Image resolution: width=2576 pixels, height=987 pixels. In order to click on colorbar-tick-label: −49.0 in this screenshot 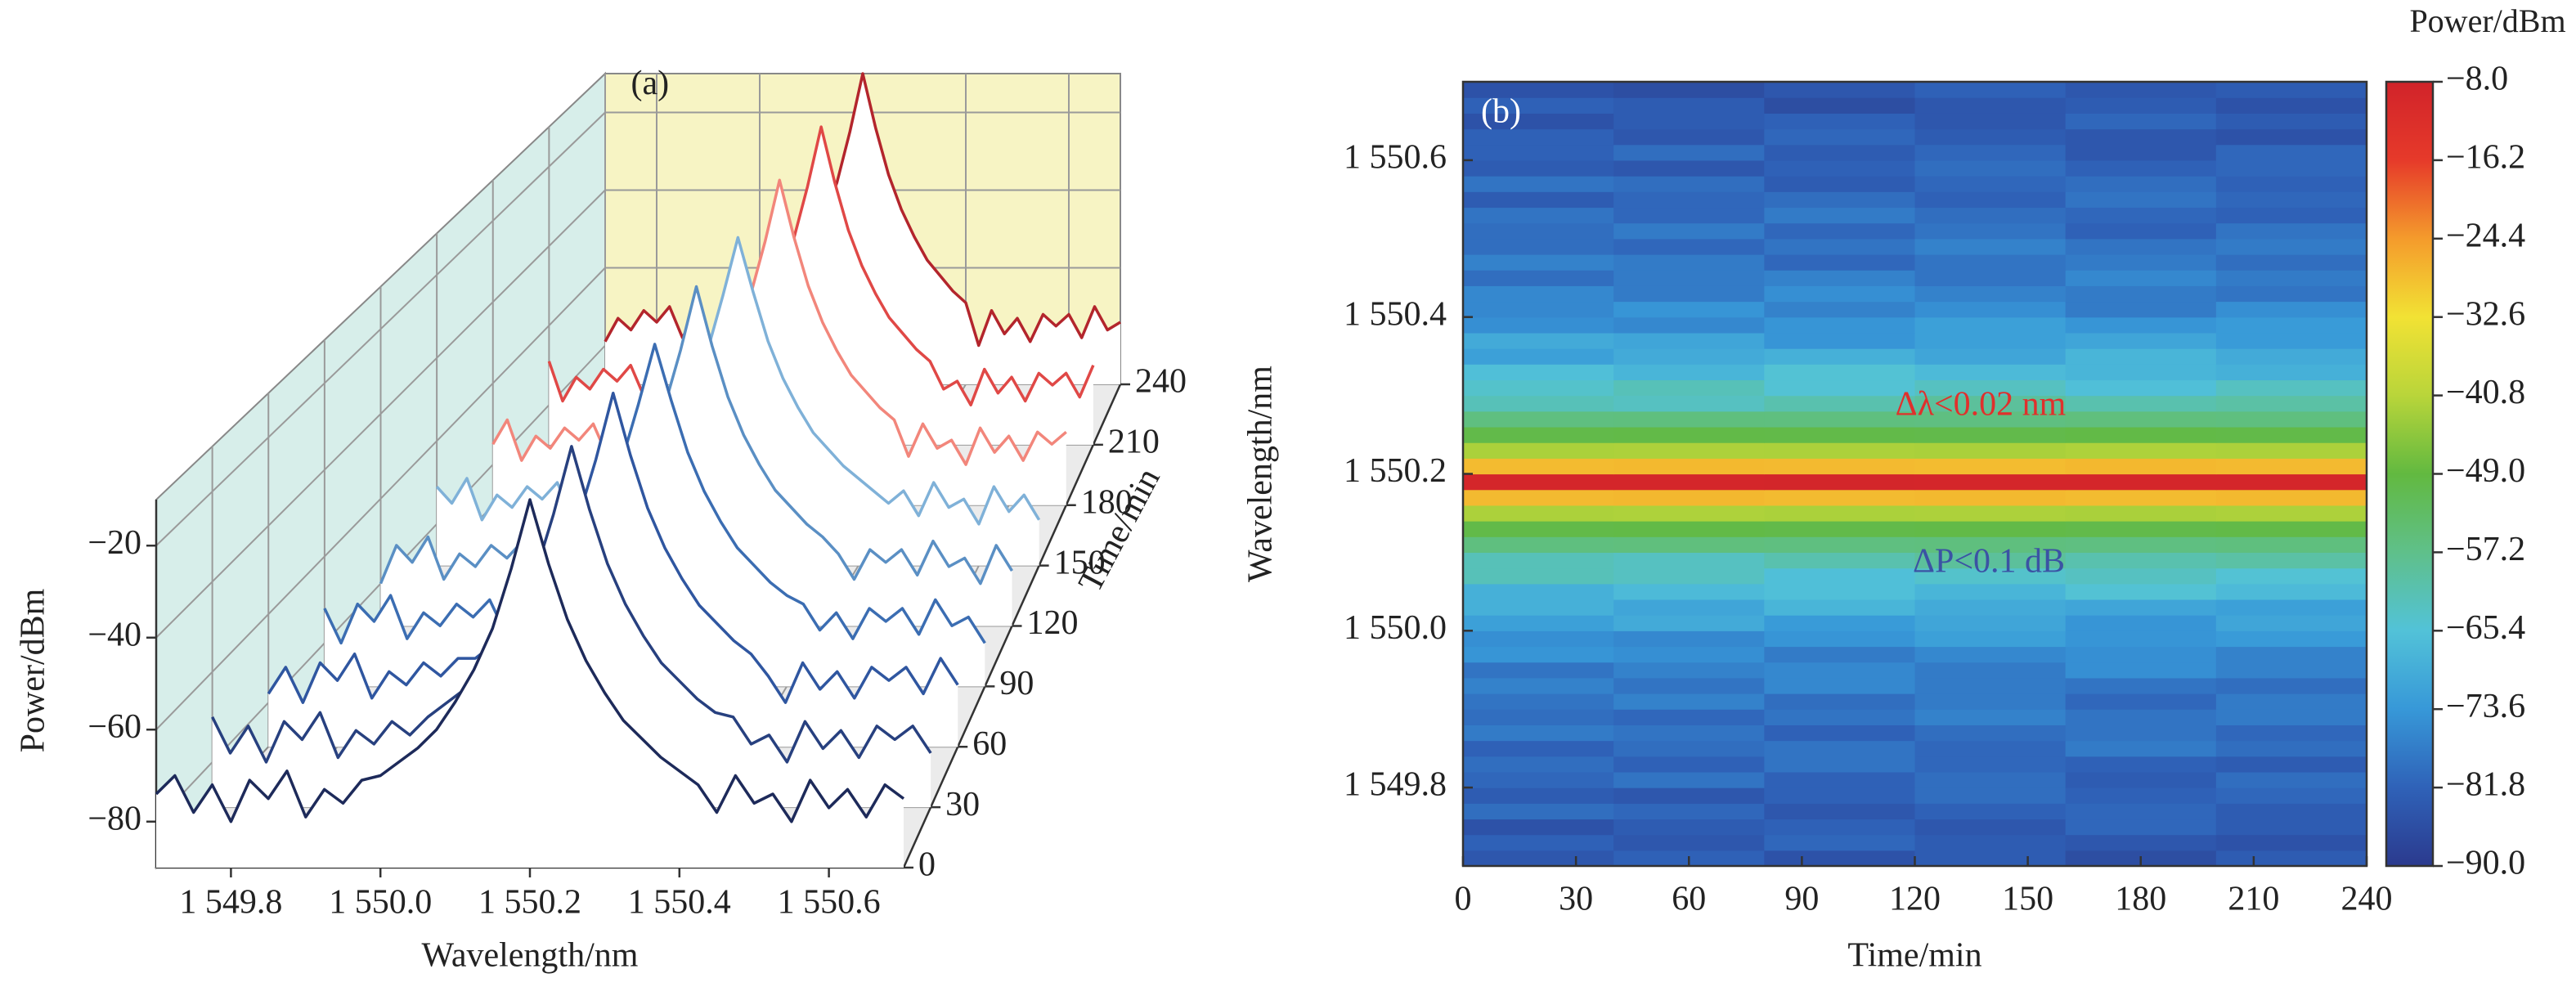, I will do `click(2486, 471)`.